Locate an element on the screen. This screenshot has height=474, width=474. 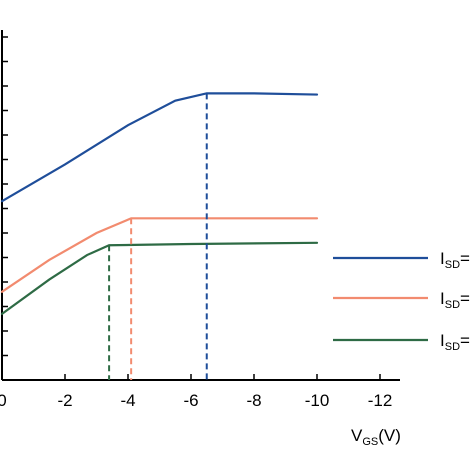
saturation-guides is located at coordinates (158, 236).